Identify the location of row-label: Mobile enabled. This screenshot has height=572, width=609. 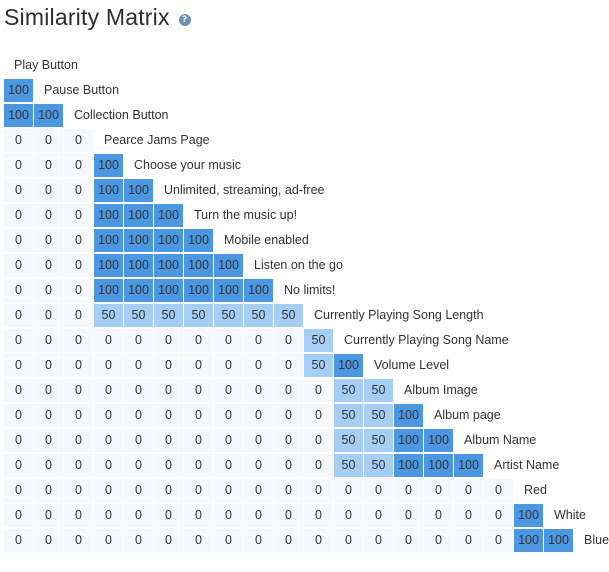
(266, 240).